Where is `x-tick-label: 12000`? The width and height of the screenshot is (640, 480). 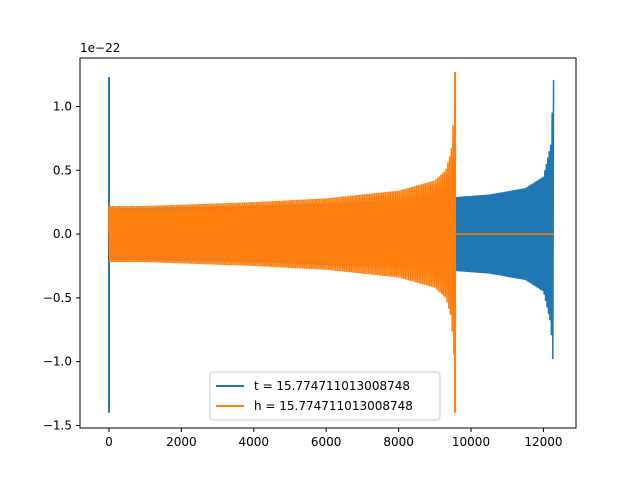 x-tick-label: 12000 is located at coordinates (543, 442).